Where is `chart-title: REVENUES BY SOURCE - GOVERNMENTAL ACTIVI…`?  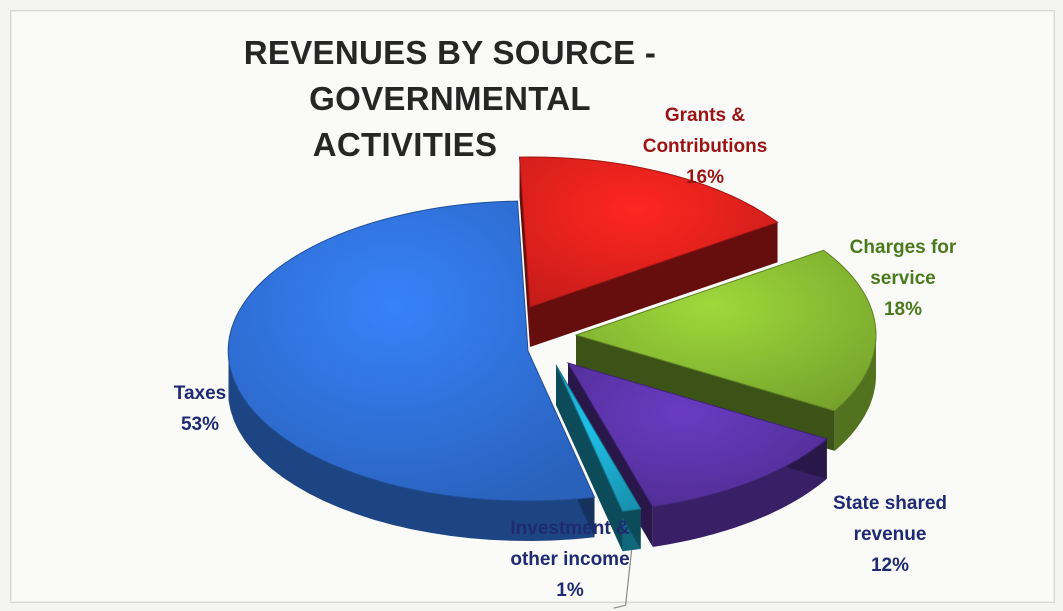
chart-title: REVENUES BY SOURCE - GOVERNMENTAL ACTIVI… is located at coordinates (450, 99).